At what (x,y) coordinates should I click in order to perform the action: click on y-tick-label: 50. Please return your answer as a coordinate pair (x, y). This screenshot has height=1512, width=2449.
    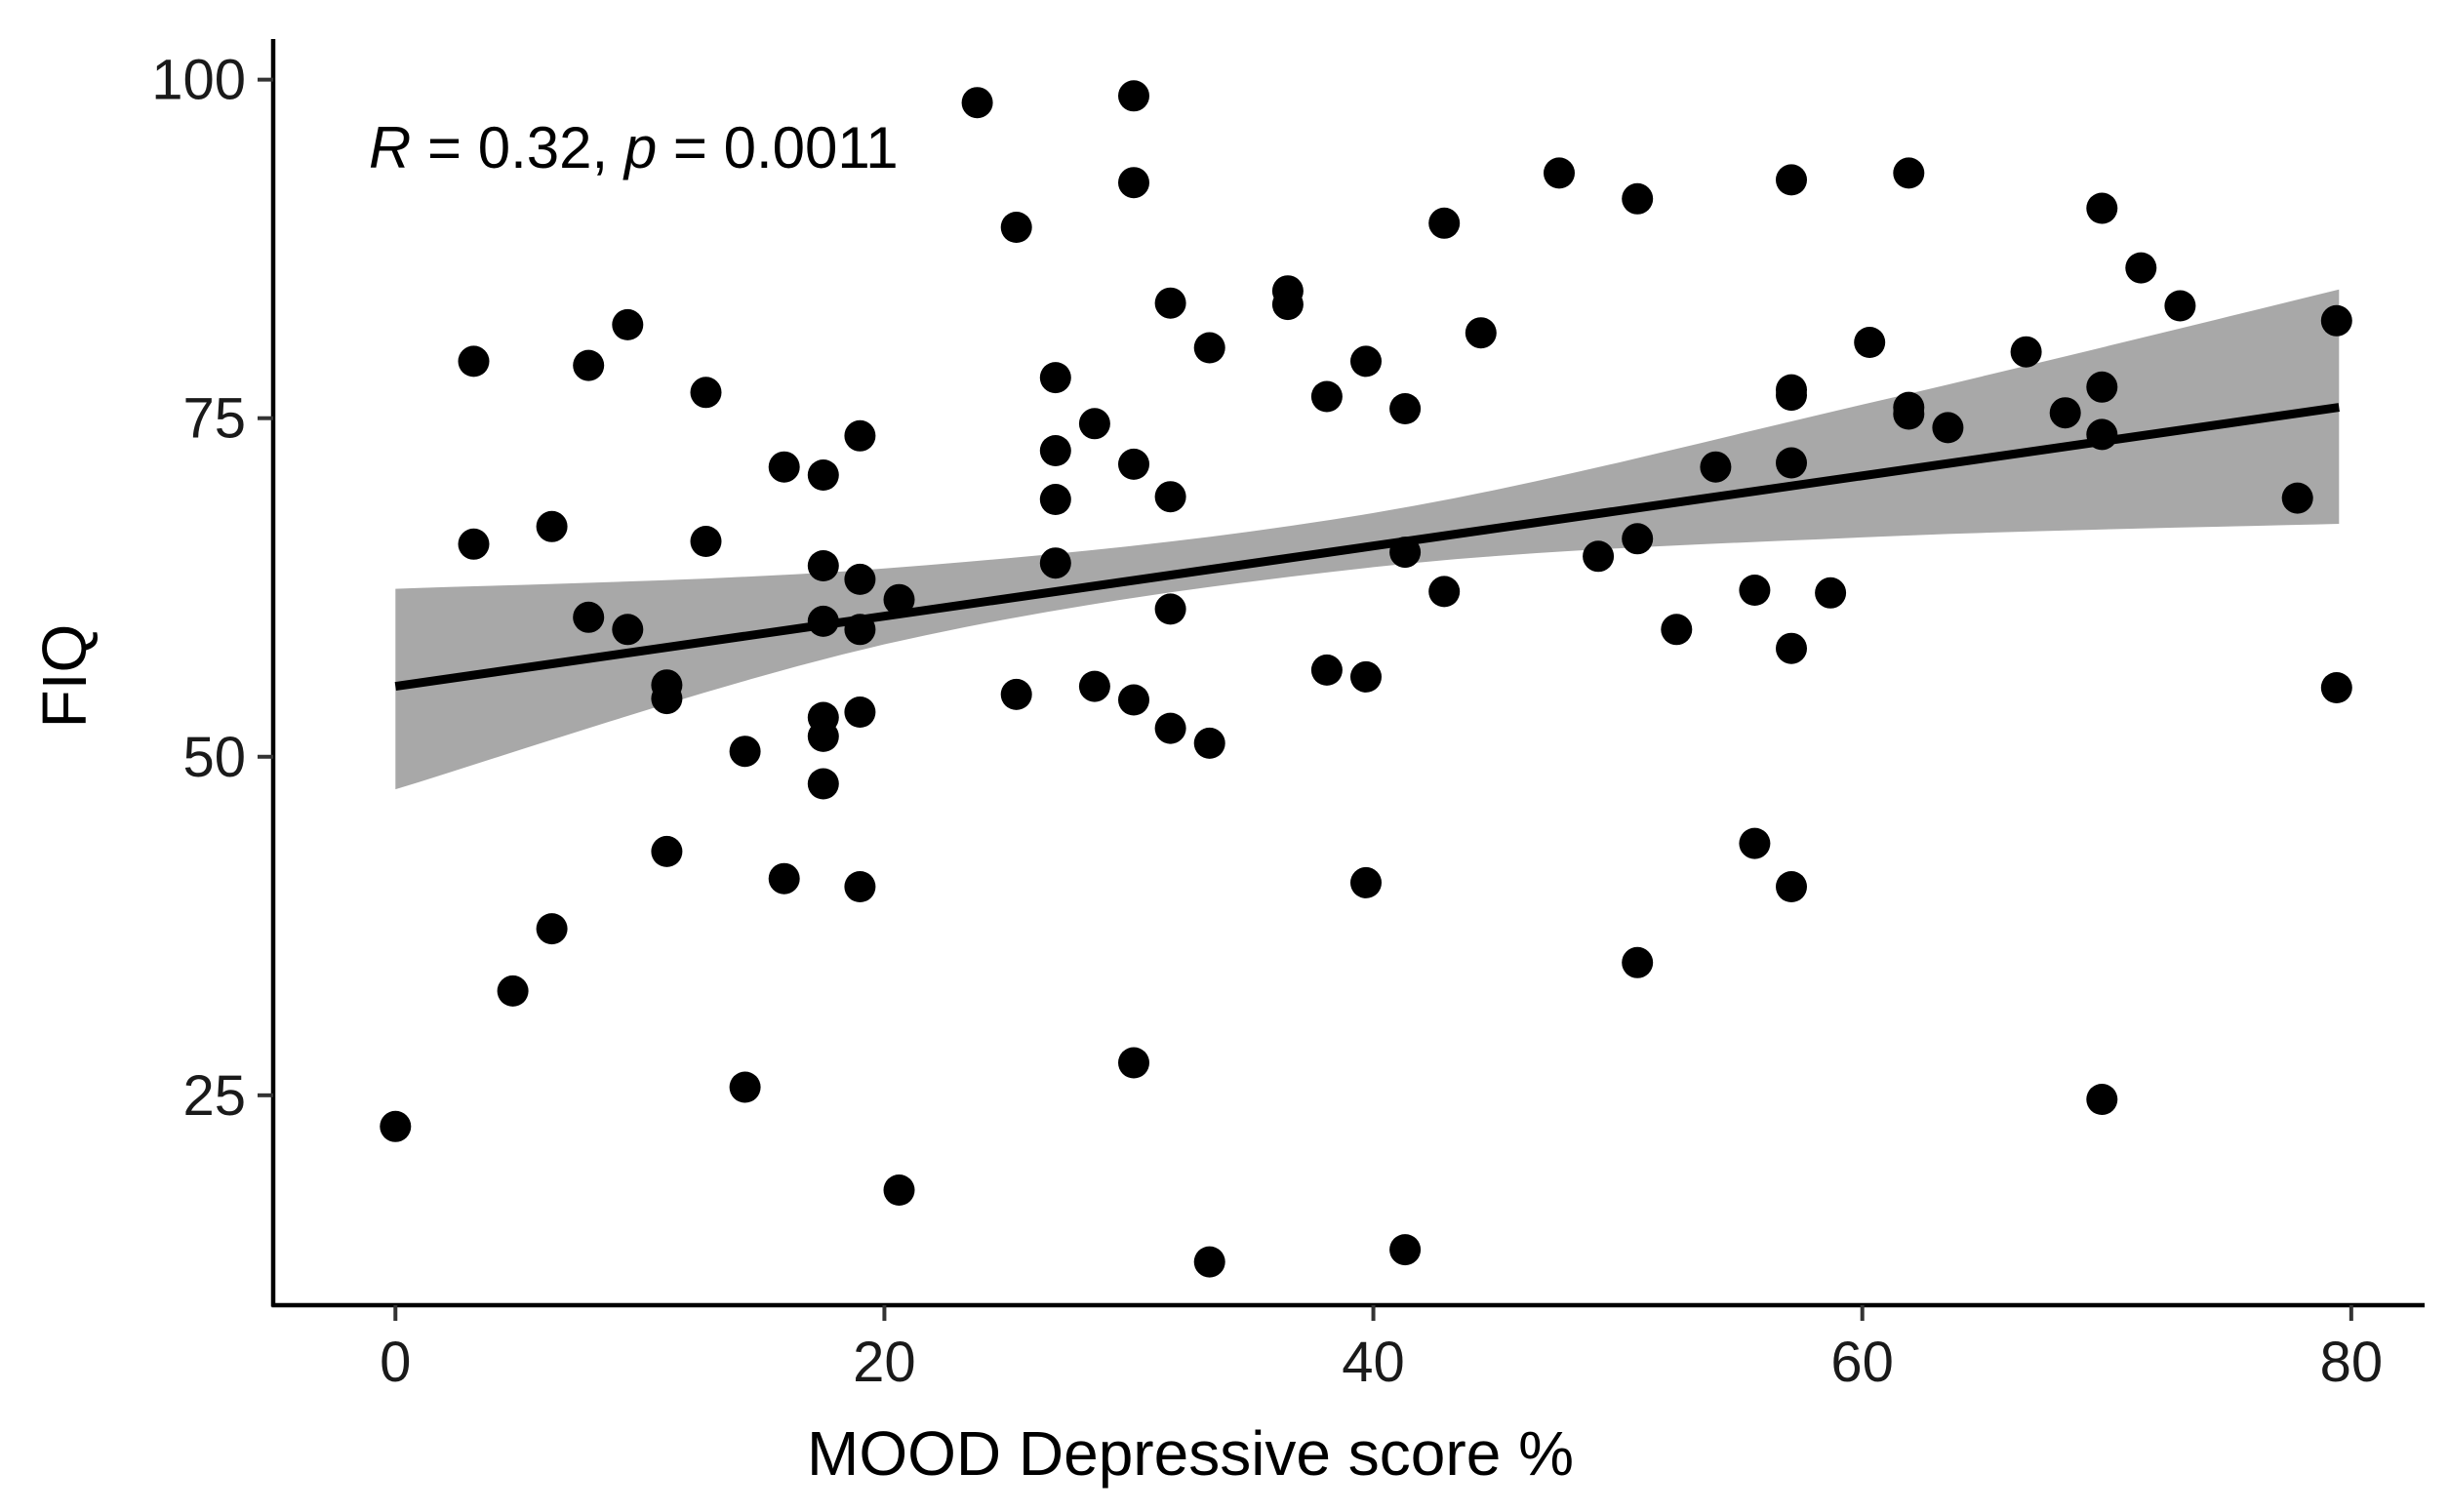
    Looking at the image, I should click on (214, 757).